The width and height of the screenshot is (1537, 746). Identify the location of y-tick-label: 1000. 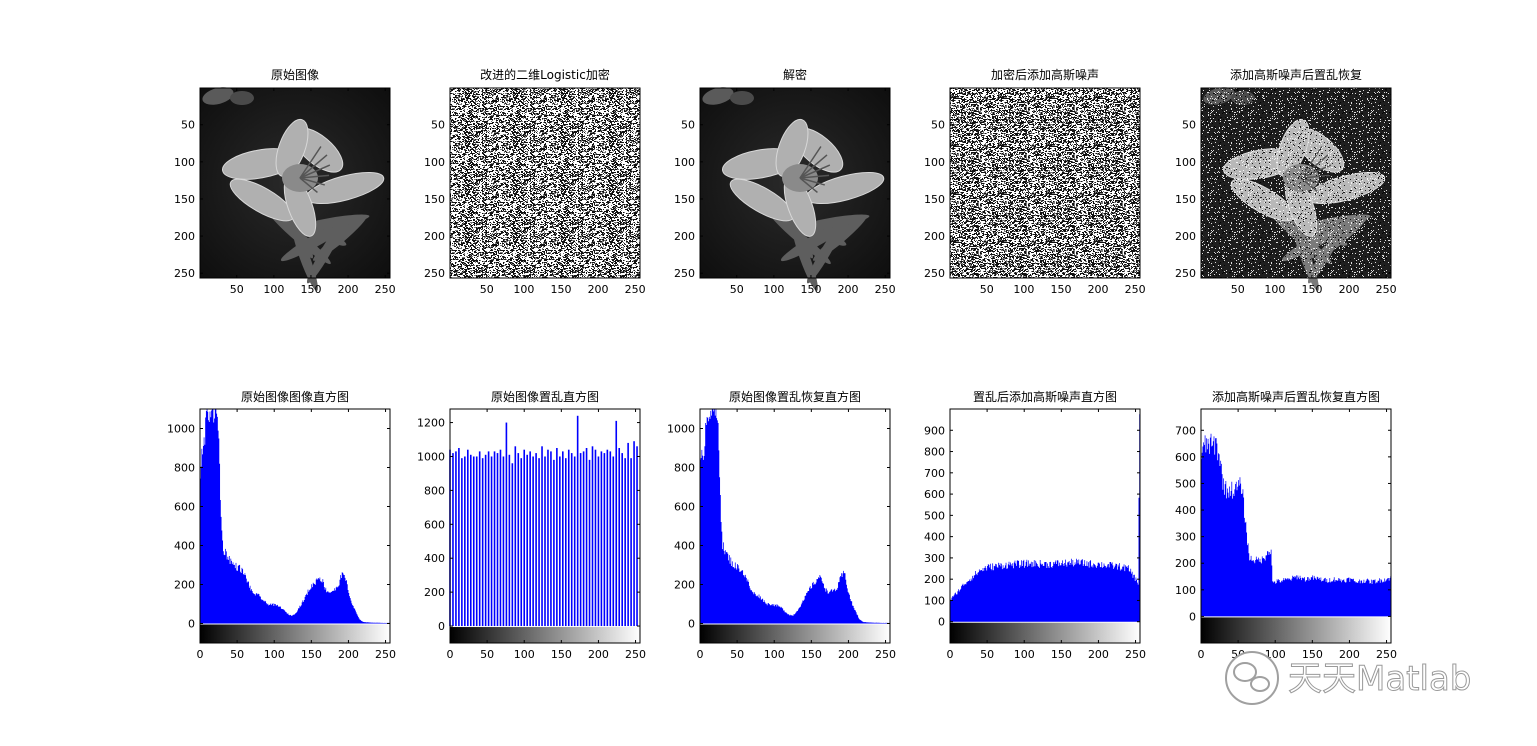
(431, 456).